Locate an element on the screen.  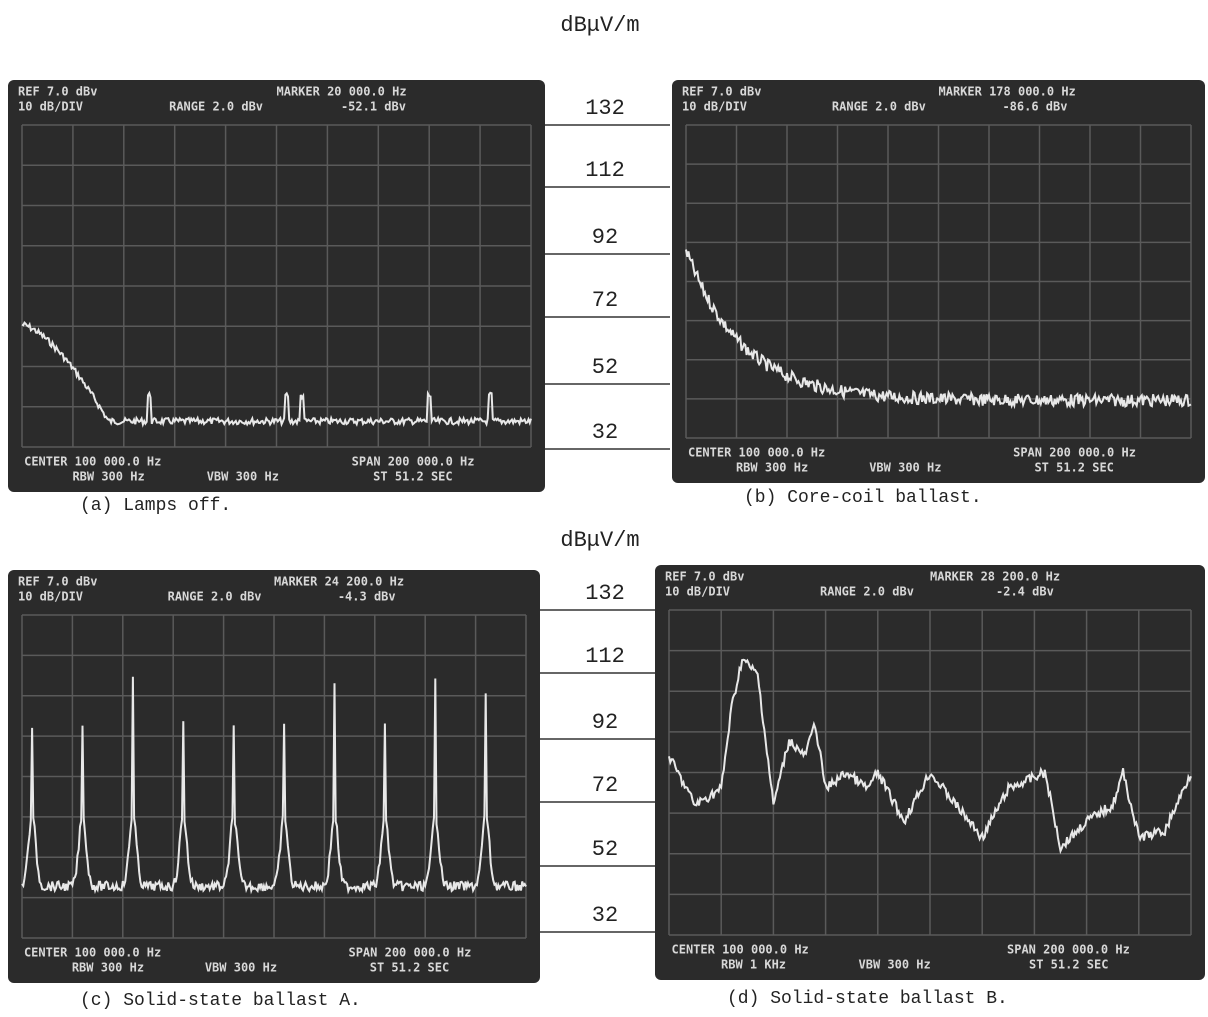
screen-header: MARKER 24 200.0 Hz is located at coordinates (339, 582).